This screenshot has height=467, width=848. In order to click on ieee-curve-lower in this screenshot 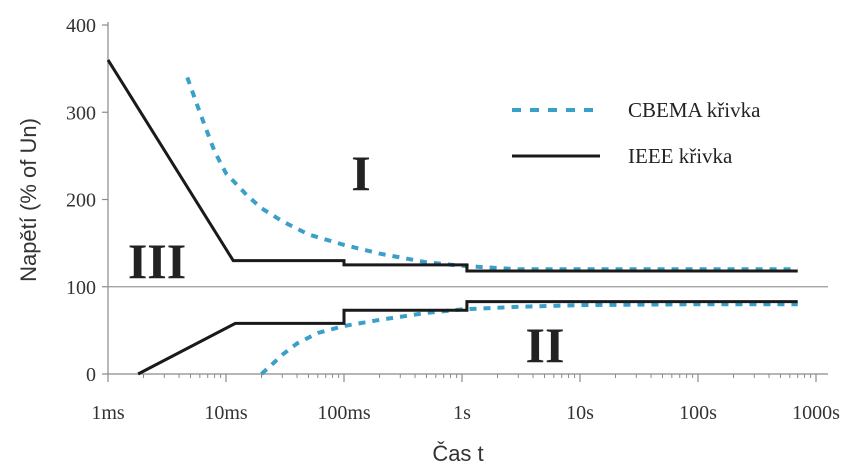, I will do `click(467, 338)`.